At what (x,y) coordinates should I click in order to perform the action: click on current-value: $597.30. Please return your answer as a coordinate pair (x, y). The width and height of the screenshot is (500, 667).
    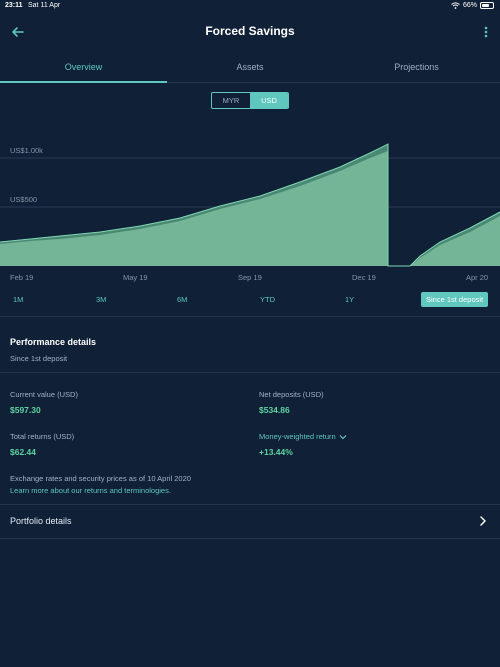
    Looking at the image, I should click on (25, 410).